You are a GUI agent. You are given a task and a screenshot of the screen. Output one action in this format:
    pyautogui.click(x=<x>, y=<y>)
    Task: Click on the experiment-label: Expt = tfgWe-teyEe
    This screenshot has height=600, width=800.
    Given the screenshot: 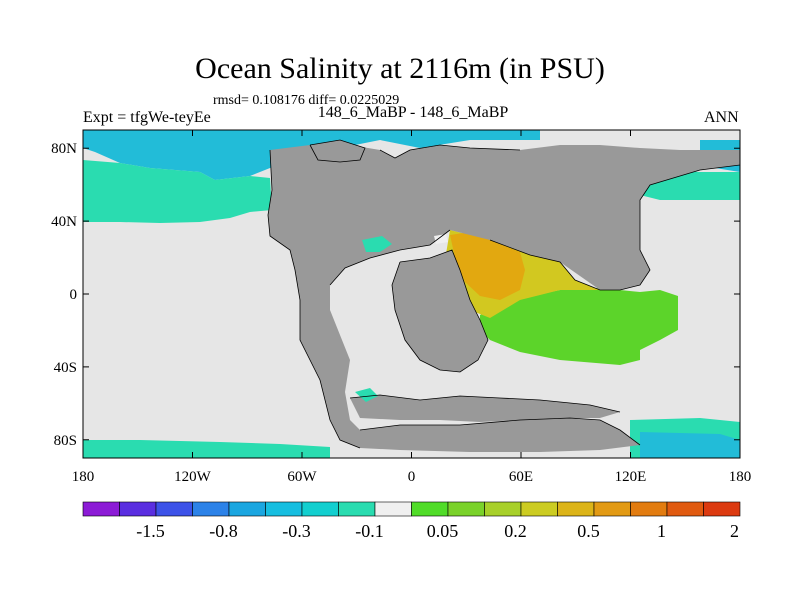 What is the action you would take?
    pyautogui.click(x=147, y=117)
    